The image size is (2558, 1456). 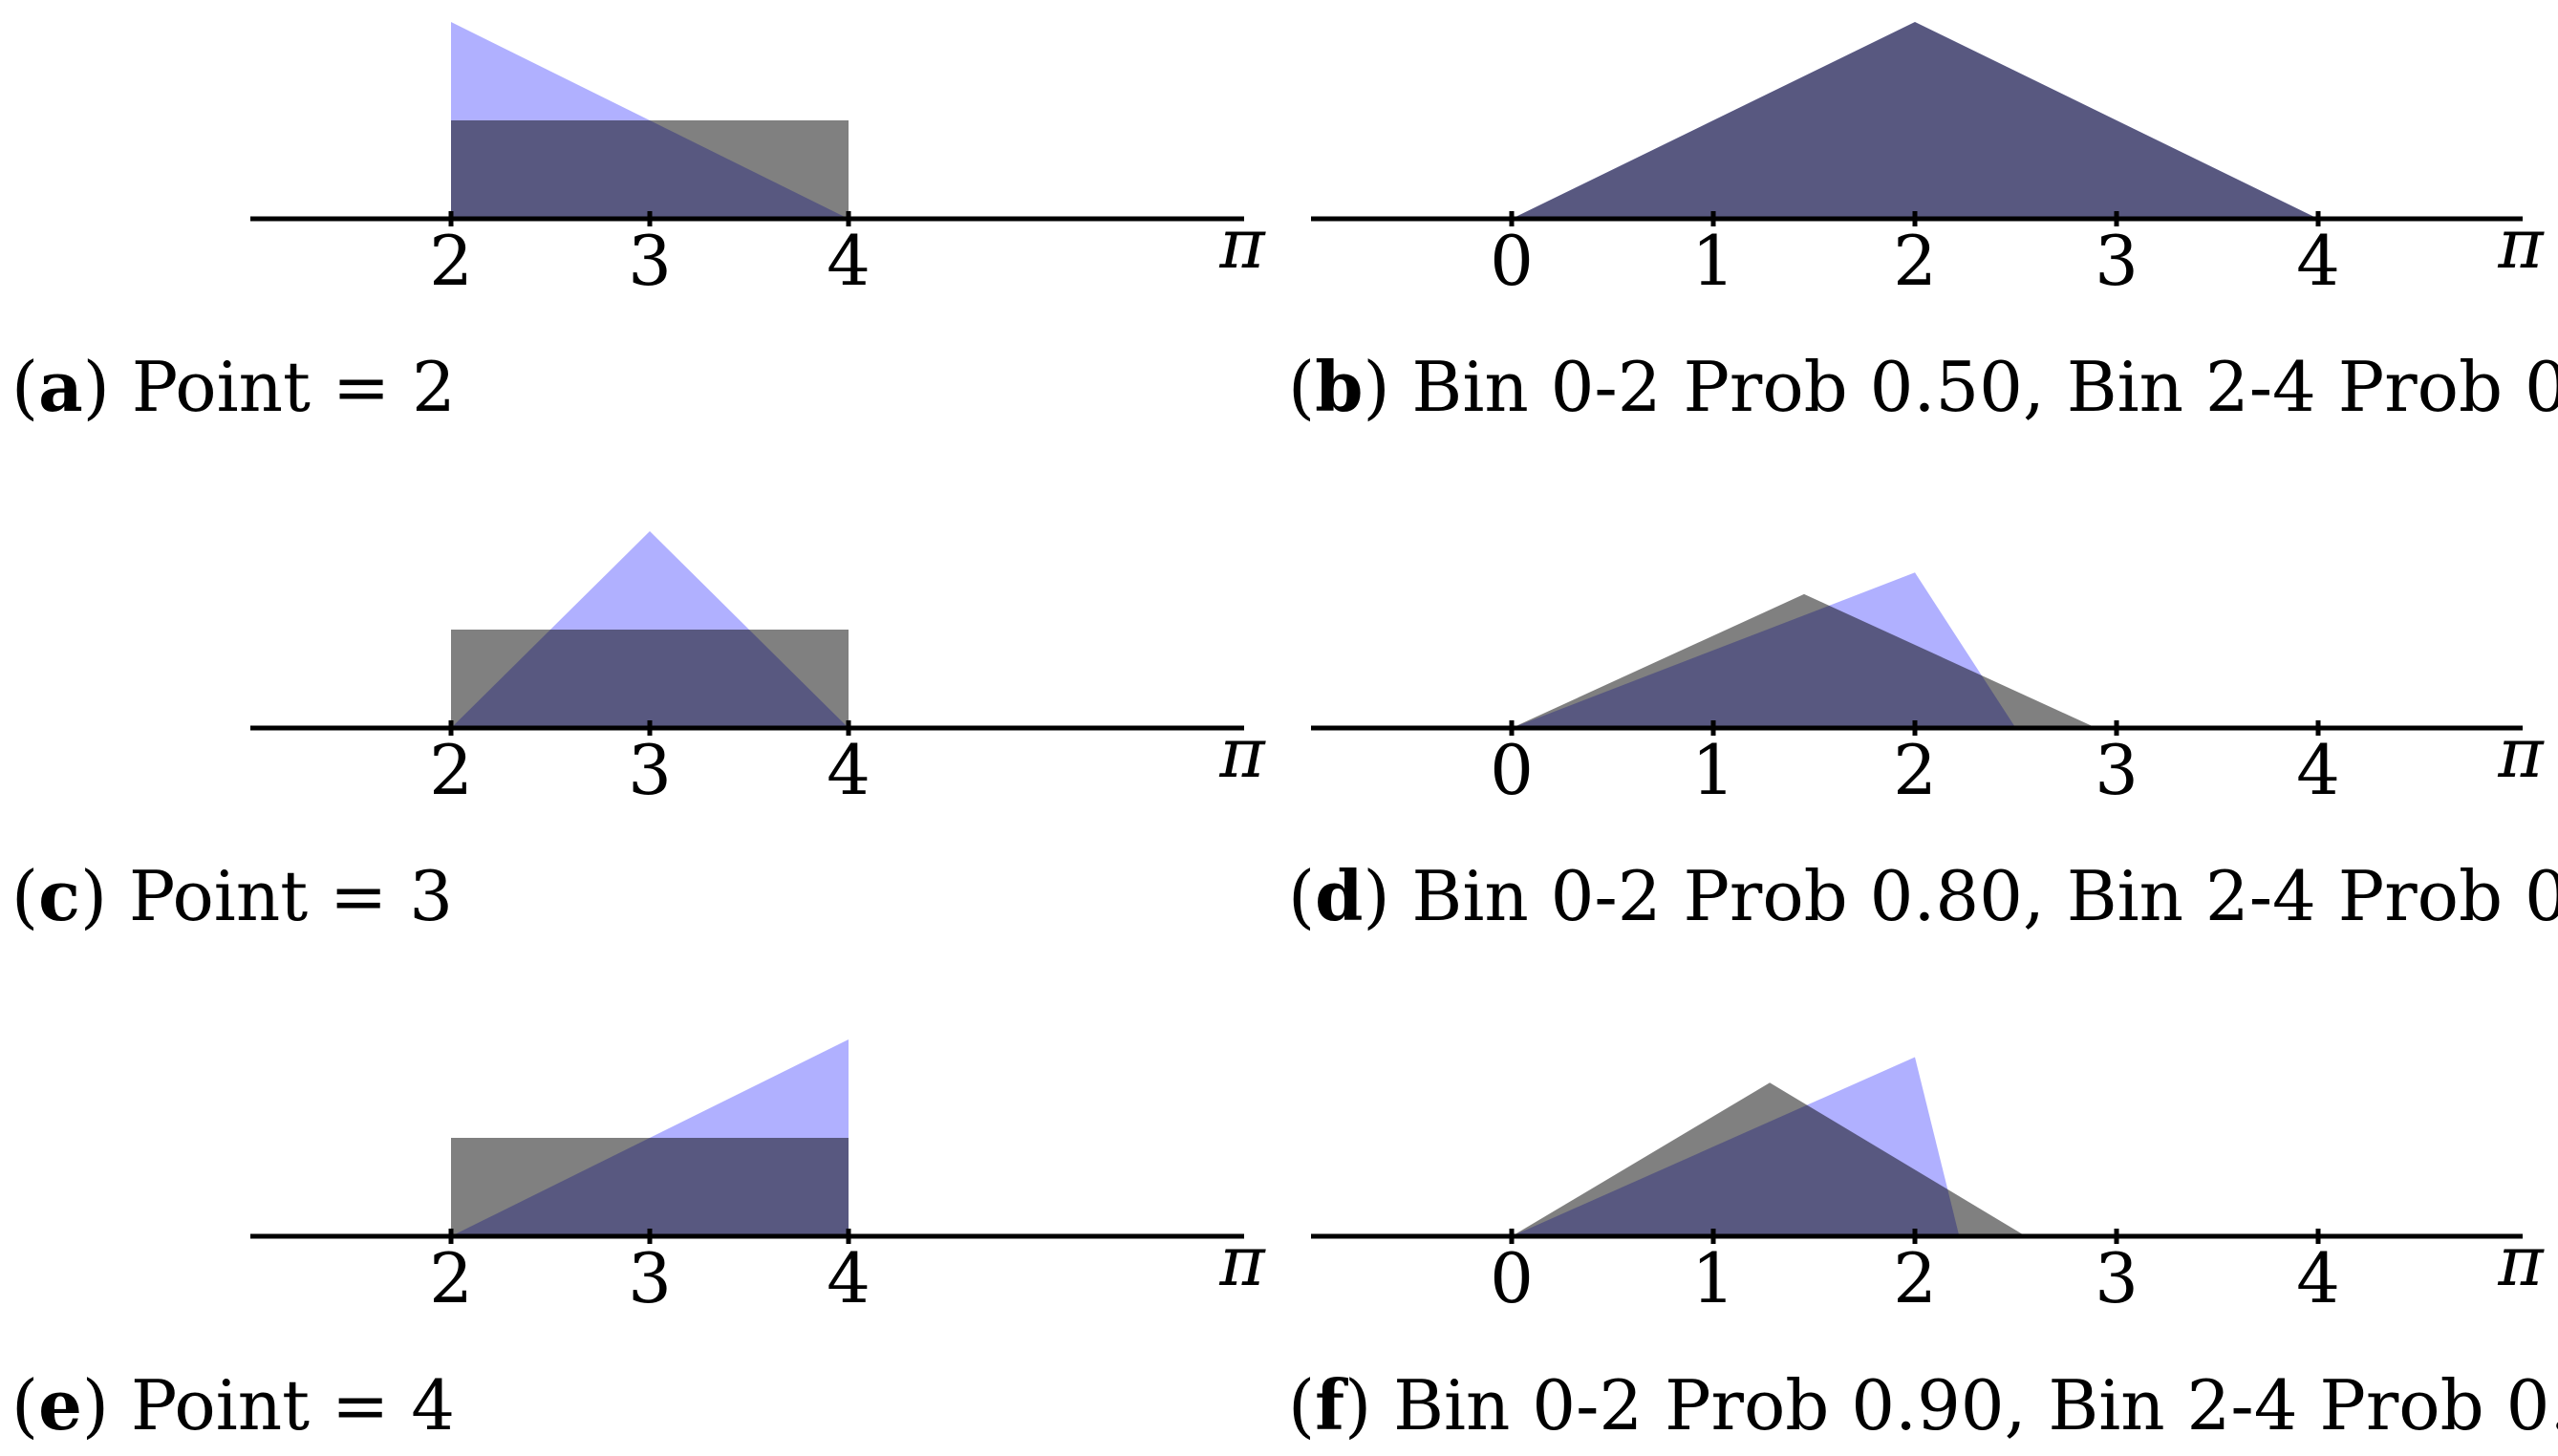 I want to click on panel-caption: (f) Bin 0-2 Prob 0.90, Bin 2-4 Prob 0.10, so click(x=1923, y=1404).